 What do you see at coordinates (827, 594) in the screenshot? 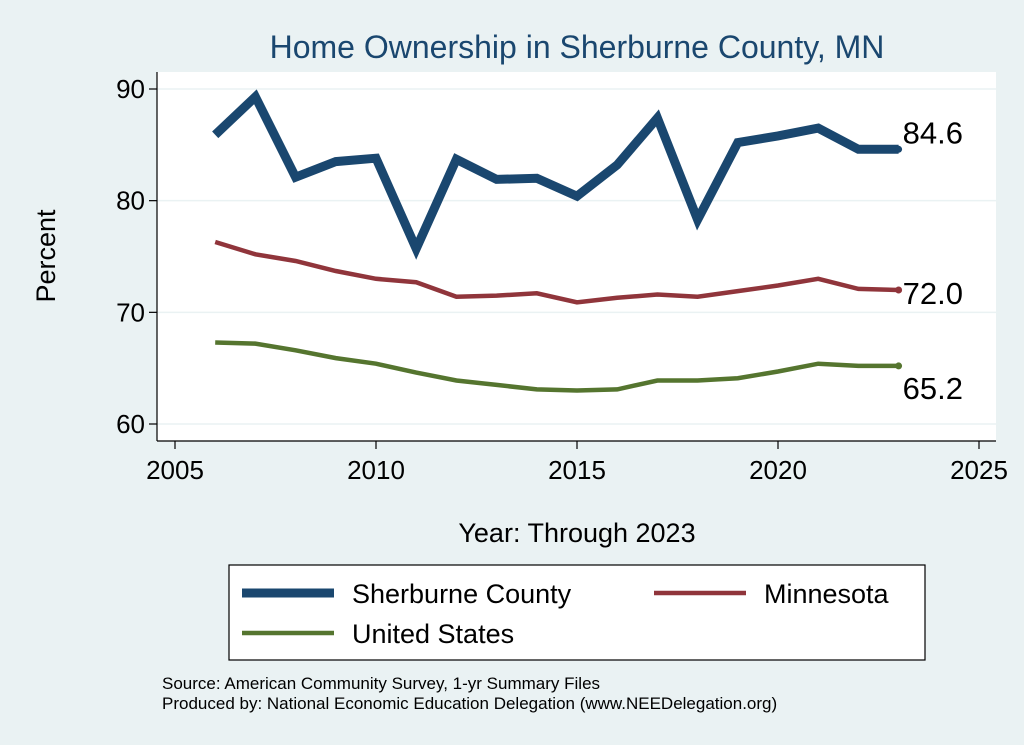
I see `legend-label: Minnesota` at bounding box center [827, 594].